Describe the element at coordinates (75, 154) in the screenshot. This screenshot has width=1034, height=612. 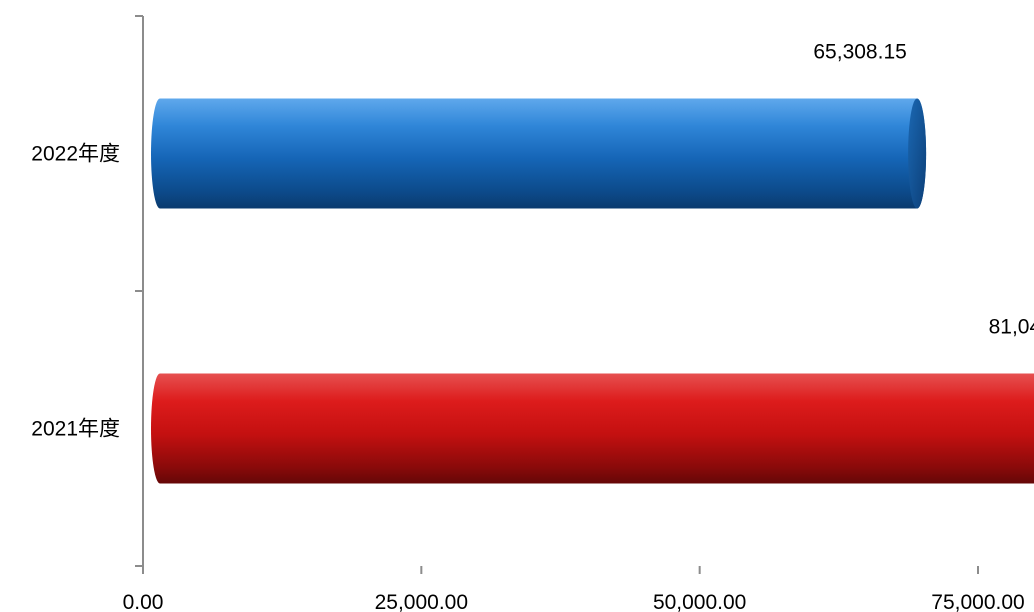
I see `category-label: 2022年度` at that location.